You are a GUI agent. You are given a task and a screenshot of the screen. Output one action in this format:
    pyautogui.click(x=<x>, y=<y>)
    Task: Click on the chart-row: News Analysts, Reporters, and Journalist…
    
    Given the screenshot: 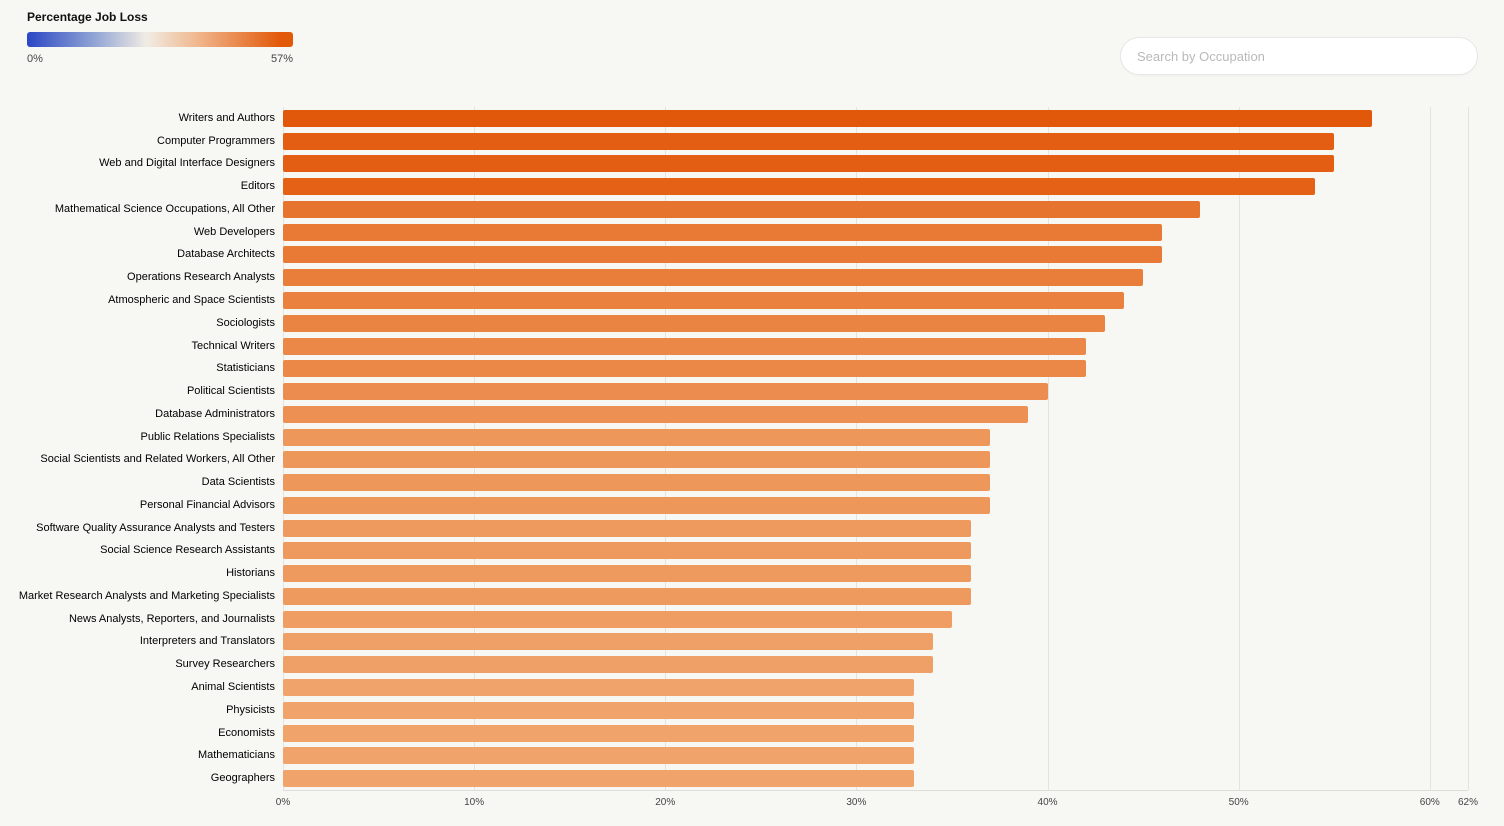 What is the action you would take?
    pyautogui.click(x=752, y=619)
    